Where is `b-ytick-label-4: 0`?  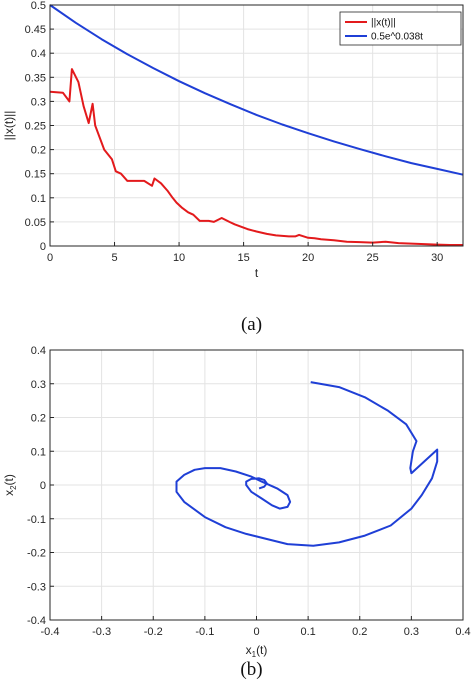 b-ytick-label-4: 0 is located at coordinates (43, 486).